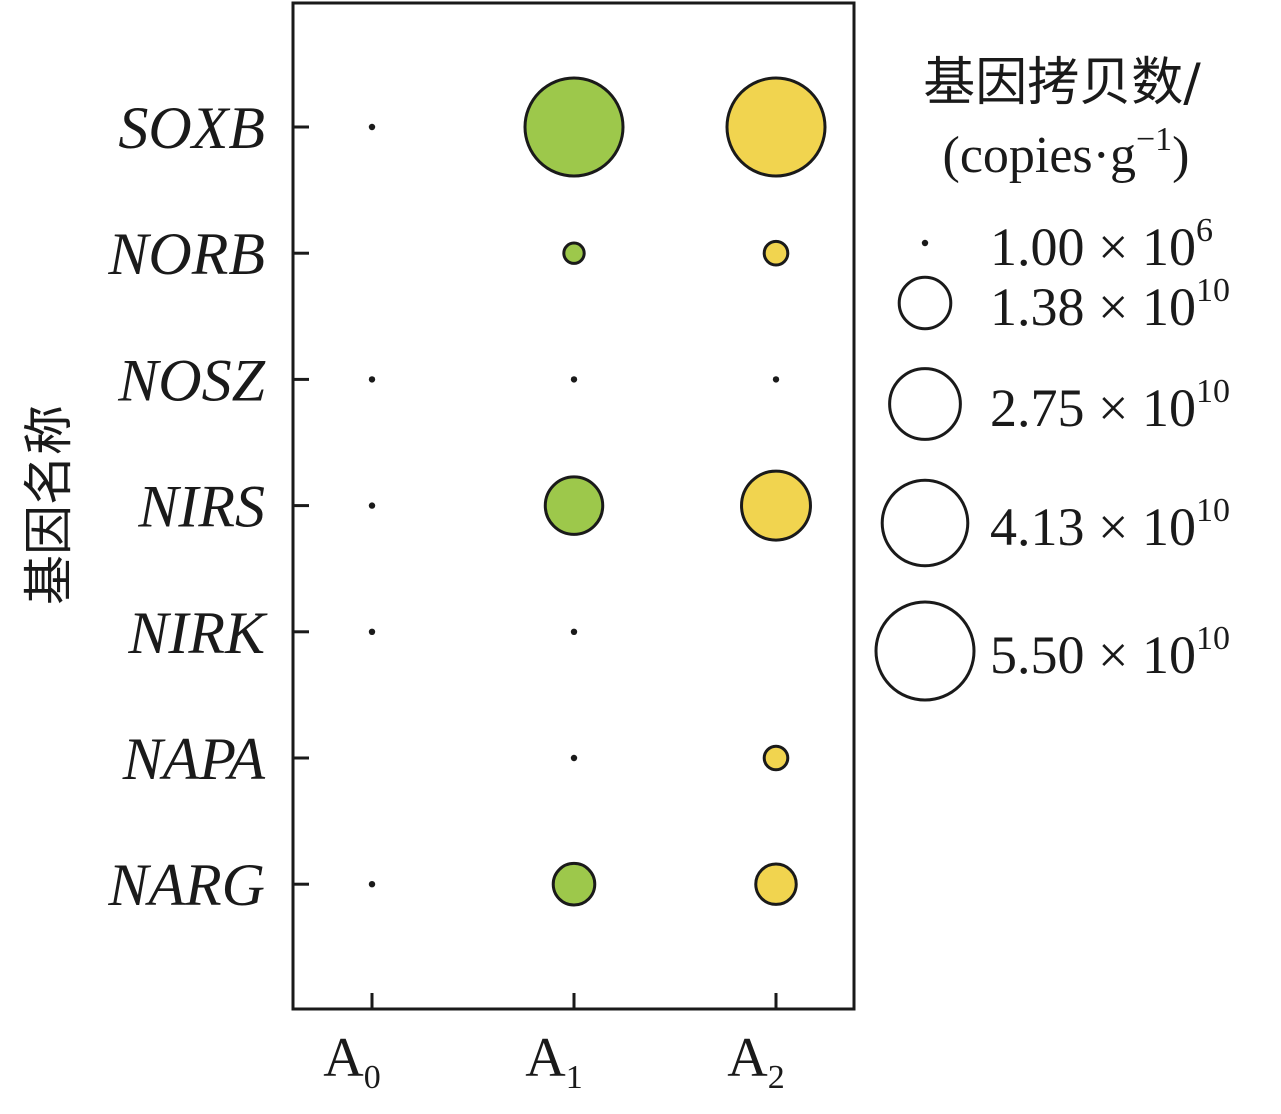 The height and width of the screenshot is (1114, 1281). I want to click on legend-label-4: 5.50 × 10¹⁰, so click(1110, 652).